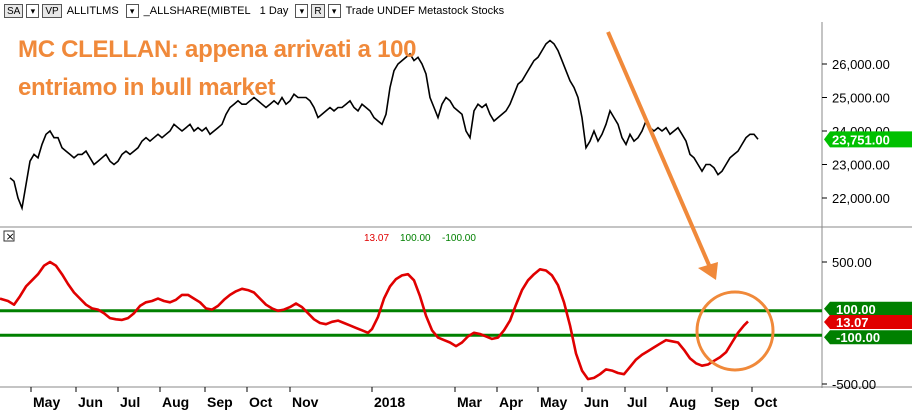 This screenshot has height=410, width=912. I want to click on time-label: 2018, so click(389, 402).